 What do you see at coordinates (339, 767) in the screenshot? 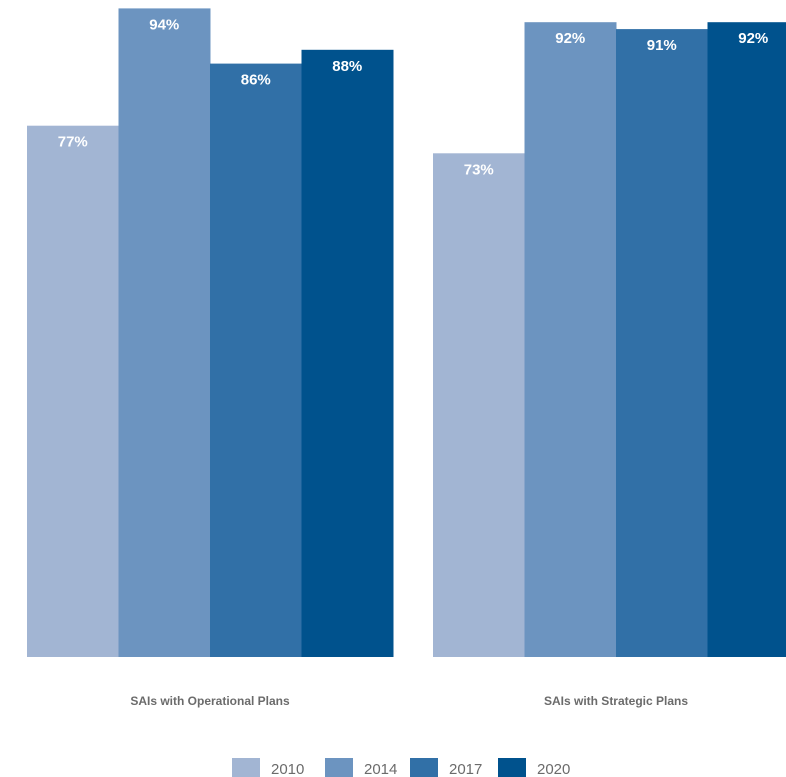
I see `legend-swatch-2014` at bounding box center [339, 767].